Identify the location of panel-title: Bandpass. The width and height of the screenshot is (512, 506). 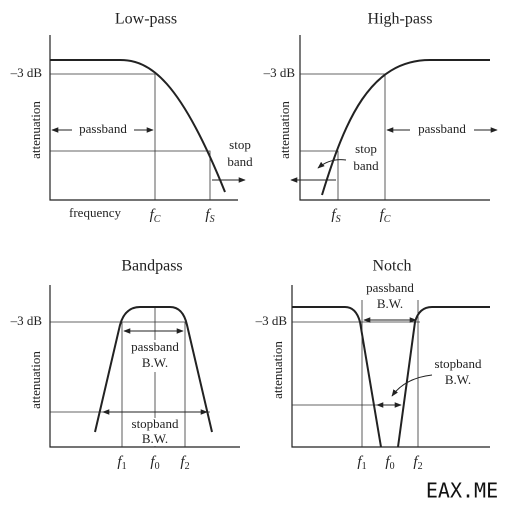
(151, 266).